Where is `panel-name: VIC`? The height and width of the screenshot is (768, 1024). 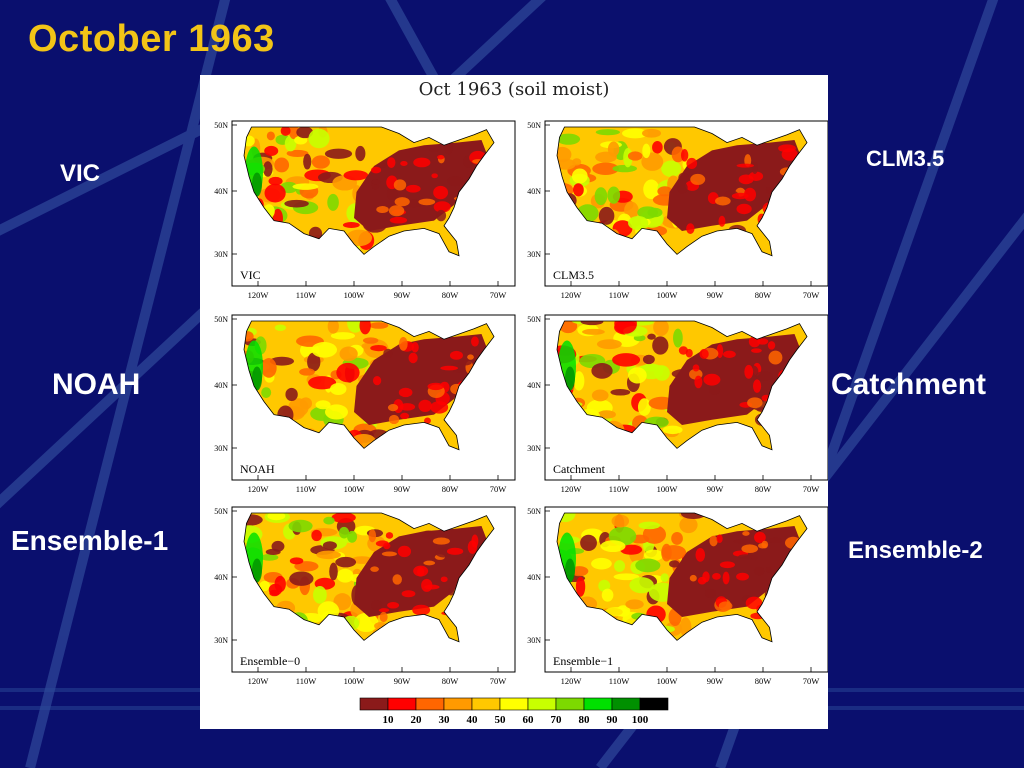
panel-name: VIC is located at coordinates (250, 275).